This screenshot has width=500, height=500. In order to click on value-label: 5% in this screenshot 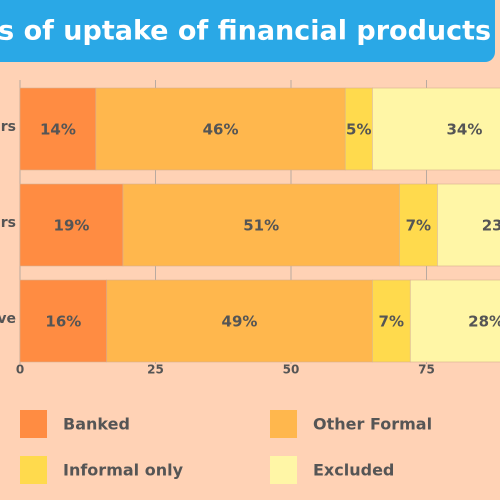, I will do `click(358, 130)`.